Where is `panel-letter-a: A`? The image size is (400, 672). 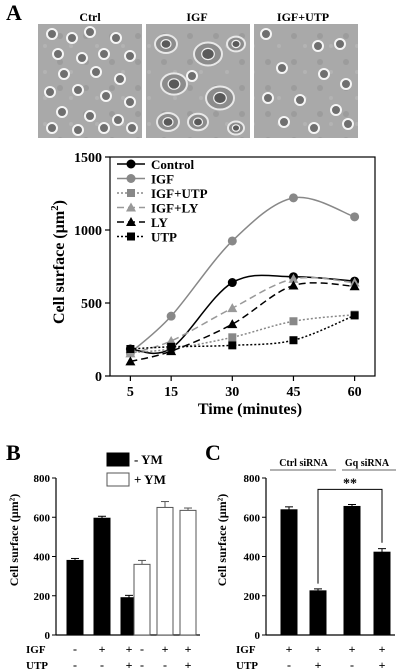 panel-letter-a: A is located at coordinates (14, 12).